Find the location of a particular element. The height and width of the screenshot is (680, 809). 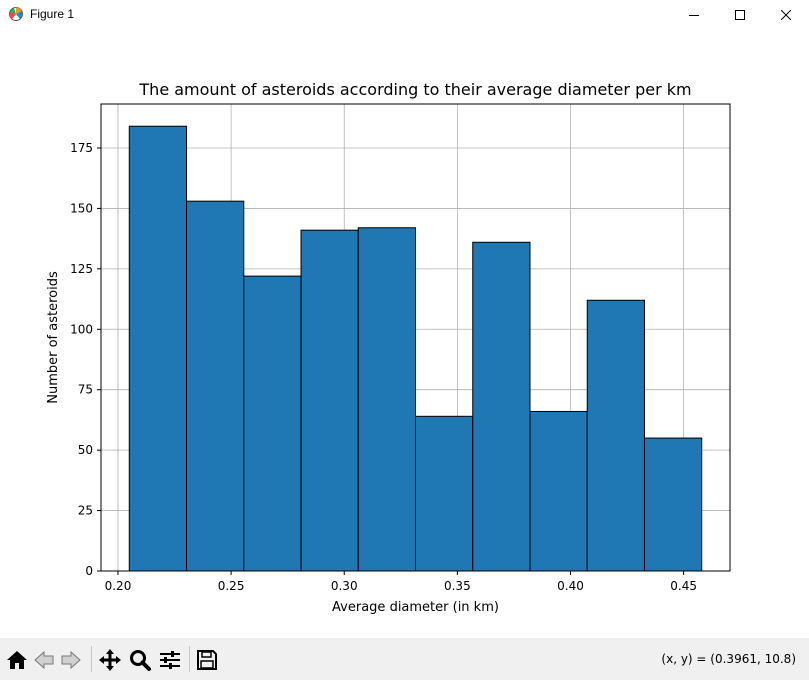

save-button is located at coordinates (207, 660).